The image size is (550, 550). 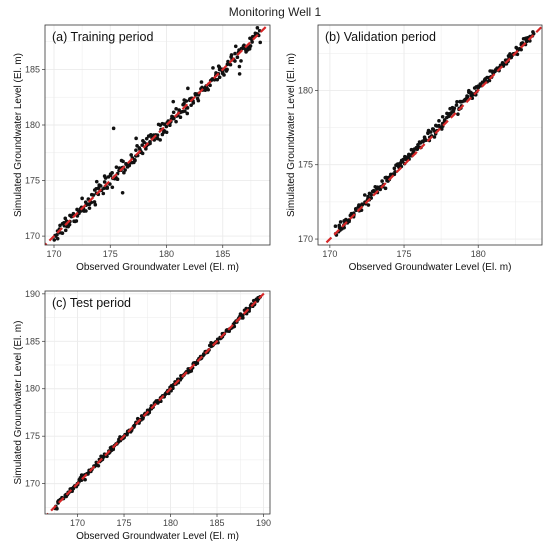 I want to click on y-axis-label: Simulated Groundwater Level (El. m), so click(x=18, y=135).